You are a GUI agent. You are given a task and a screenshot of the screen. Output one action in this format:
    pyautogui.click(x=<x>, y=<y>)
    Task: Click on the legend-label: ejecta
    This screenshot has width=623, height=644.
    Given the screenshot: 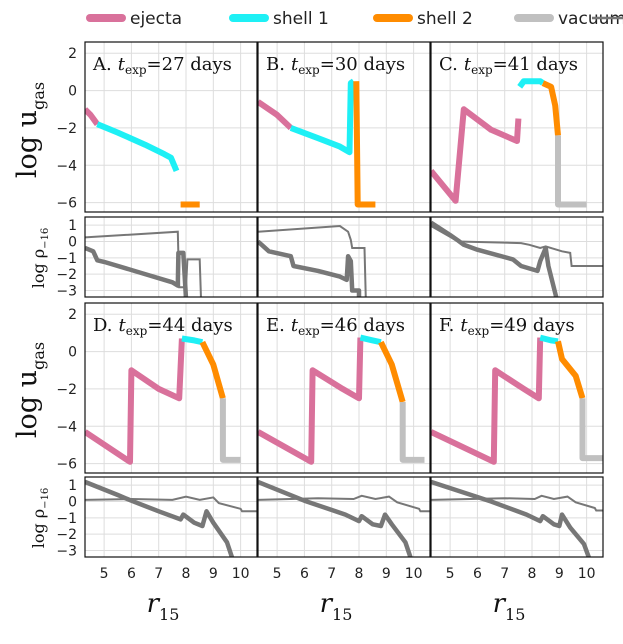 What is the action you would take?
    pyautogui.click(x=156, y=19)
    